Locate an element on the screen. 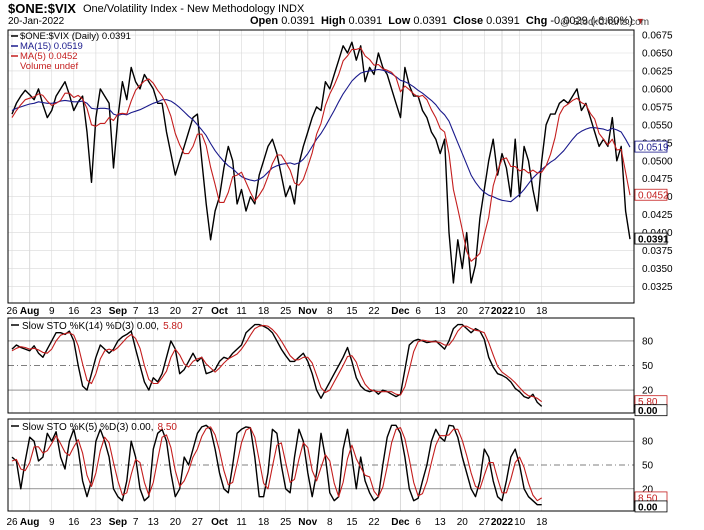 The width and height of the screenshot is (704, 530). chg-value: -0.0029 (-6.80%) is located at coordinates (591, 21).